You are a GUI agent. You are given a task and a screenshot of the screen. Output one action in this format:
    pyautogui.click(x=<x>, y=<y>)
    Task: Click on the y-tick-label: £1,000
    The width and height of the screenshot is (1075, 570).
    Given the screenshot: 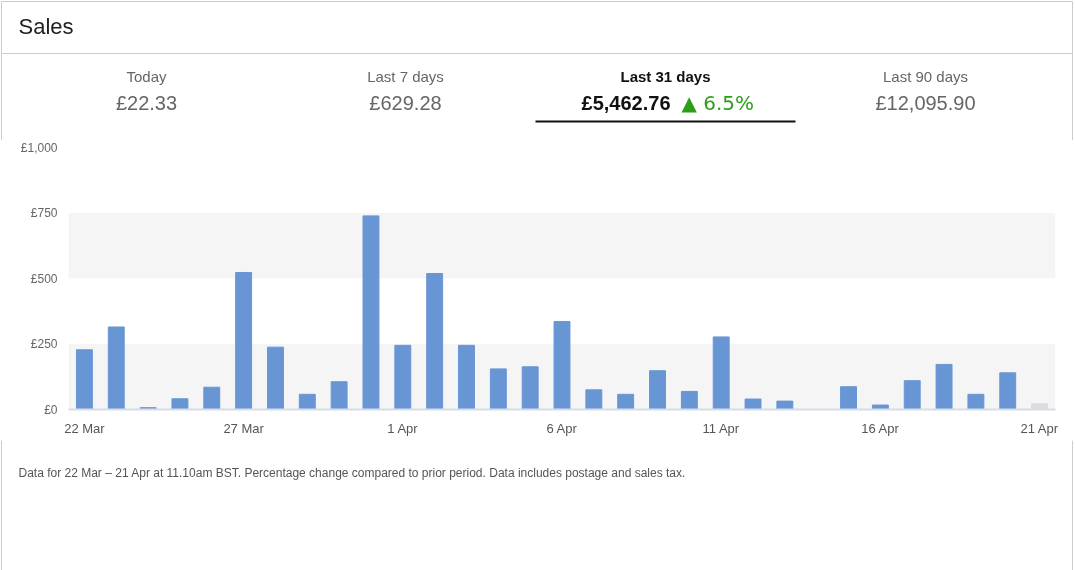 What is the action you would take?
    pyautogui.click(x=39, y=147)
    